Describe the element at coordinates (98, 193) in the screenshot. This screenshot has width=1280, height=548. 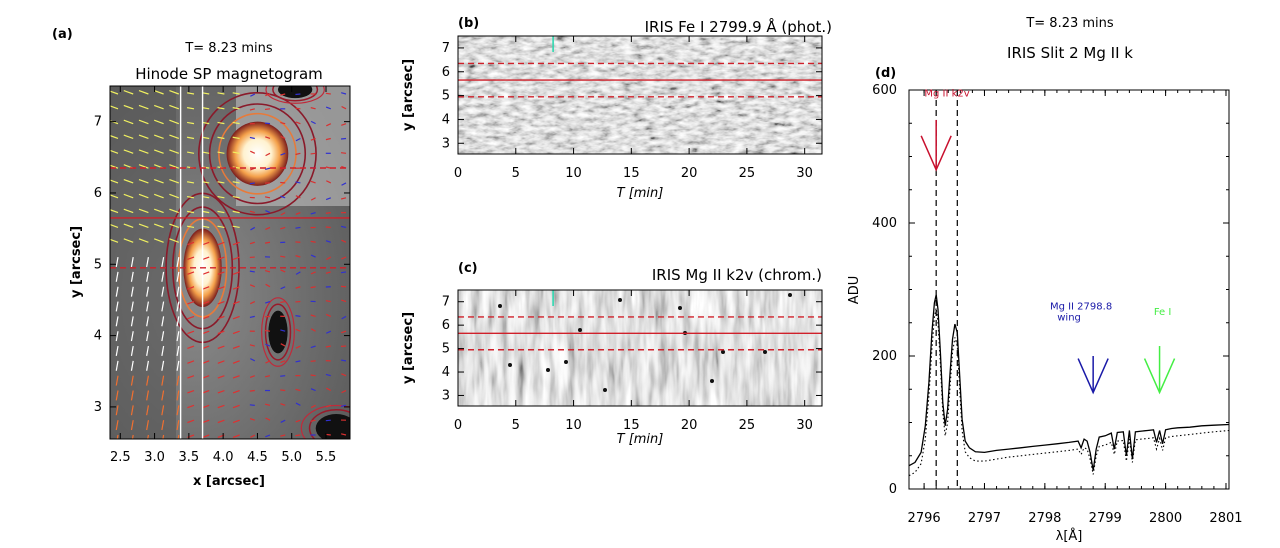
I see `y-tick-label: 6` at that location.